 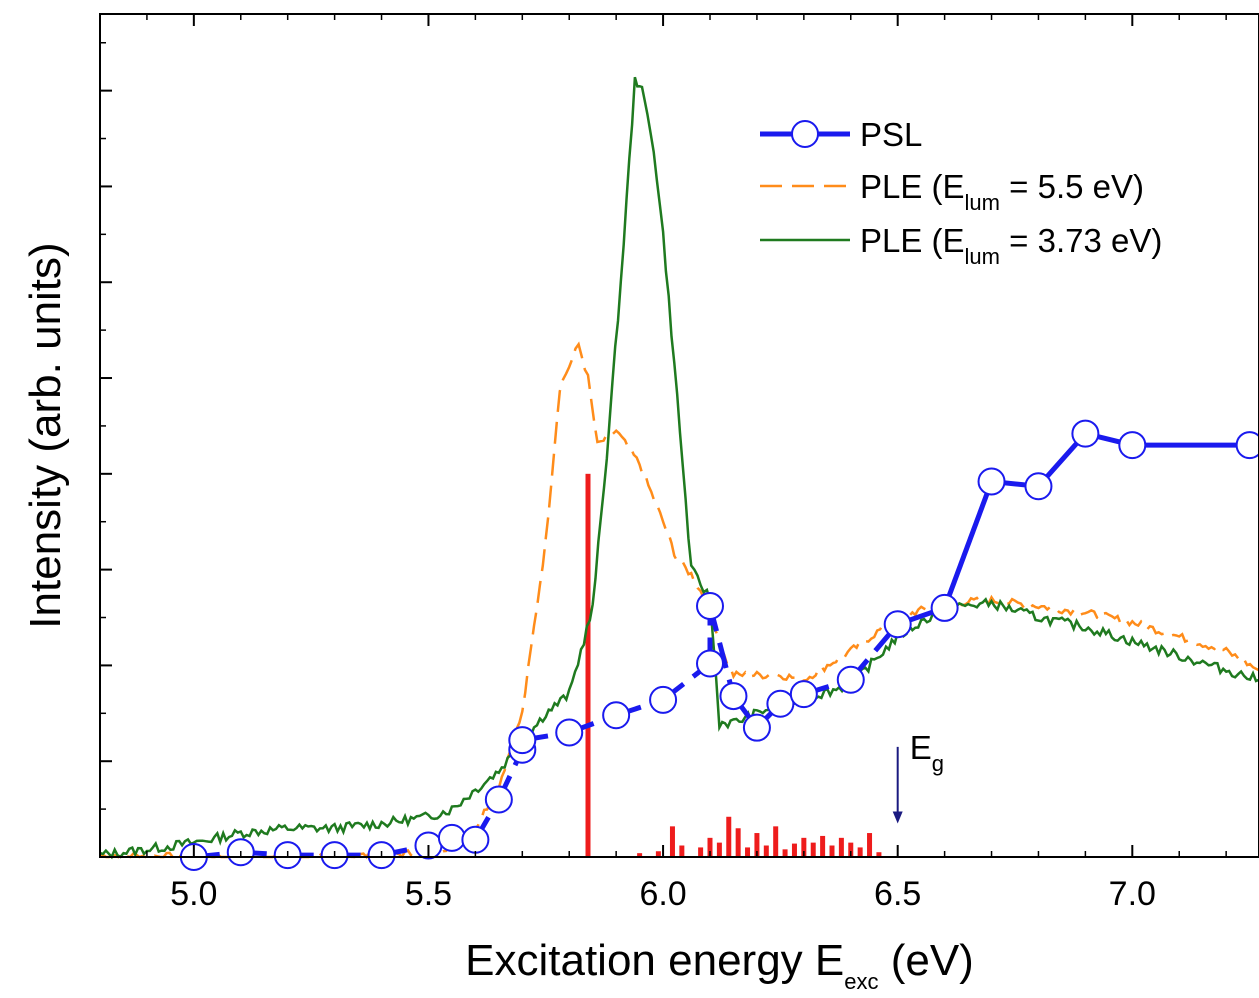 I want to click on legend-label-ple-5-5-sub: lum, so click(x=982, y=202).